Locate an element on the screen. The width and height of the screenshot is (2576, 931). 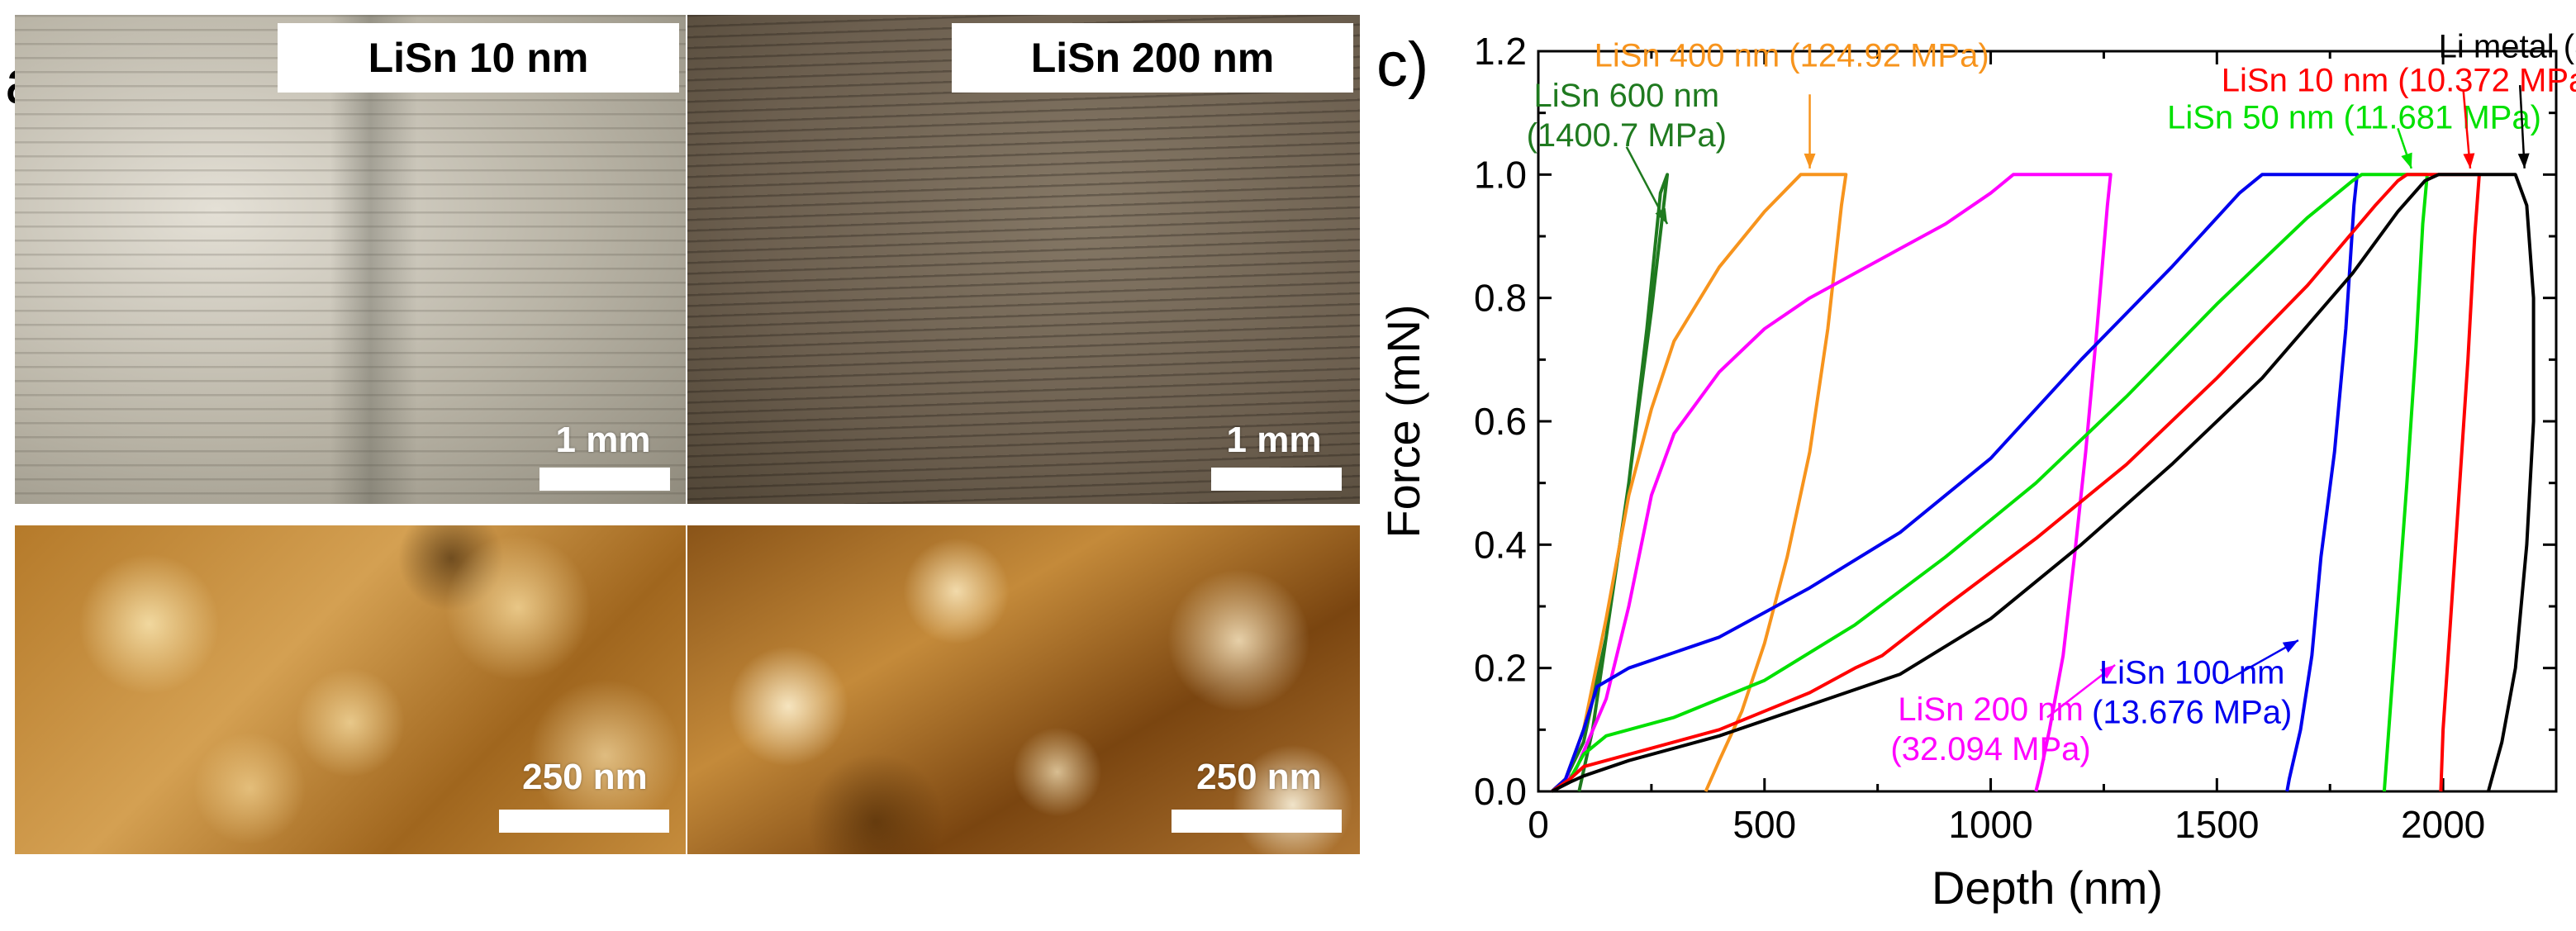
y-tick-label: 0.4 is located at coordinates (1500, 544).